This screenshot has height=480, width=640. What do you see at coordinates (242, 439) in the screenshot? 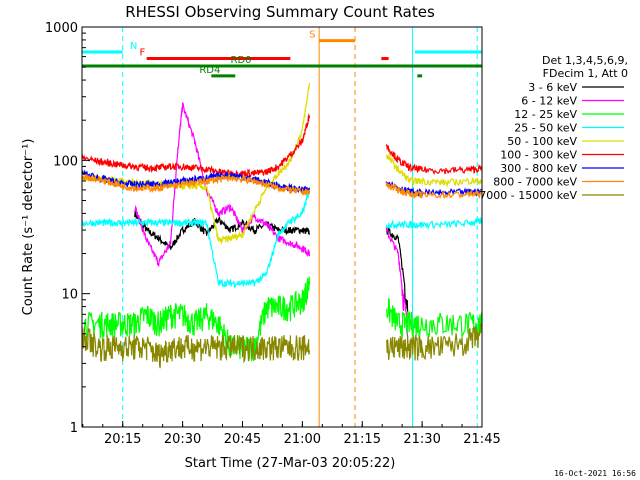
I see `x-tick-label: 20:45` at bounding box center [242, 439].